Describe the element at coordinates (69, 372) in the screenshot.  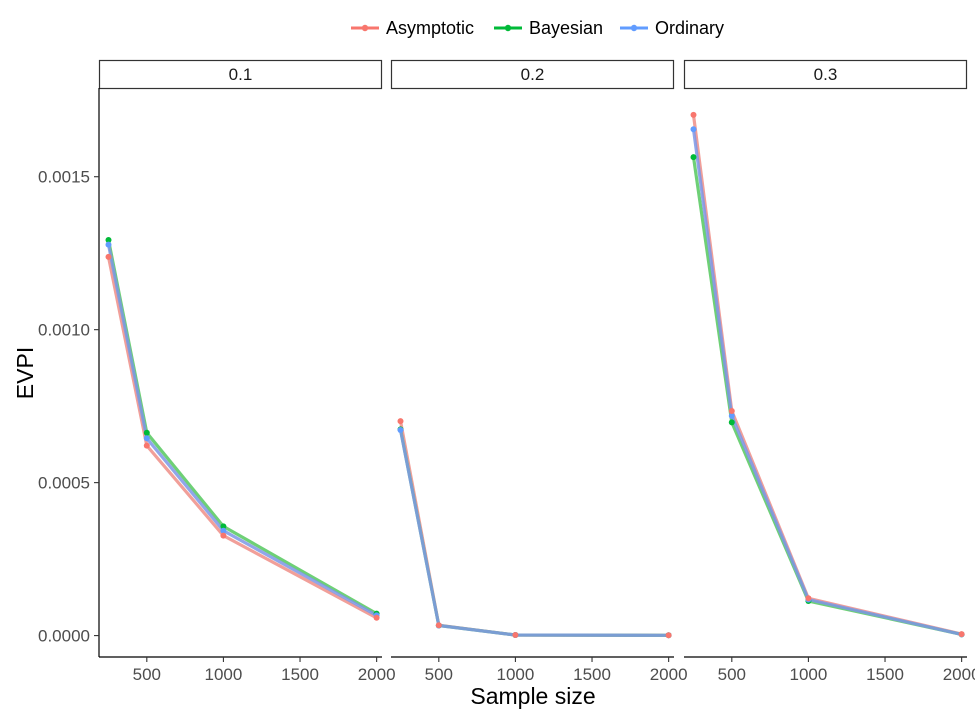
I see `y-axis: 0.0000 0.0005 0.0010 0.0015` at that location.